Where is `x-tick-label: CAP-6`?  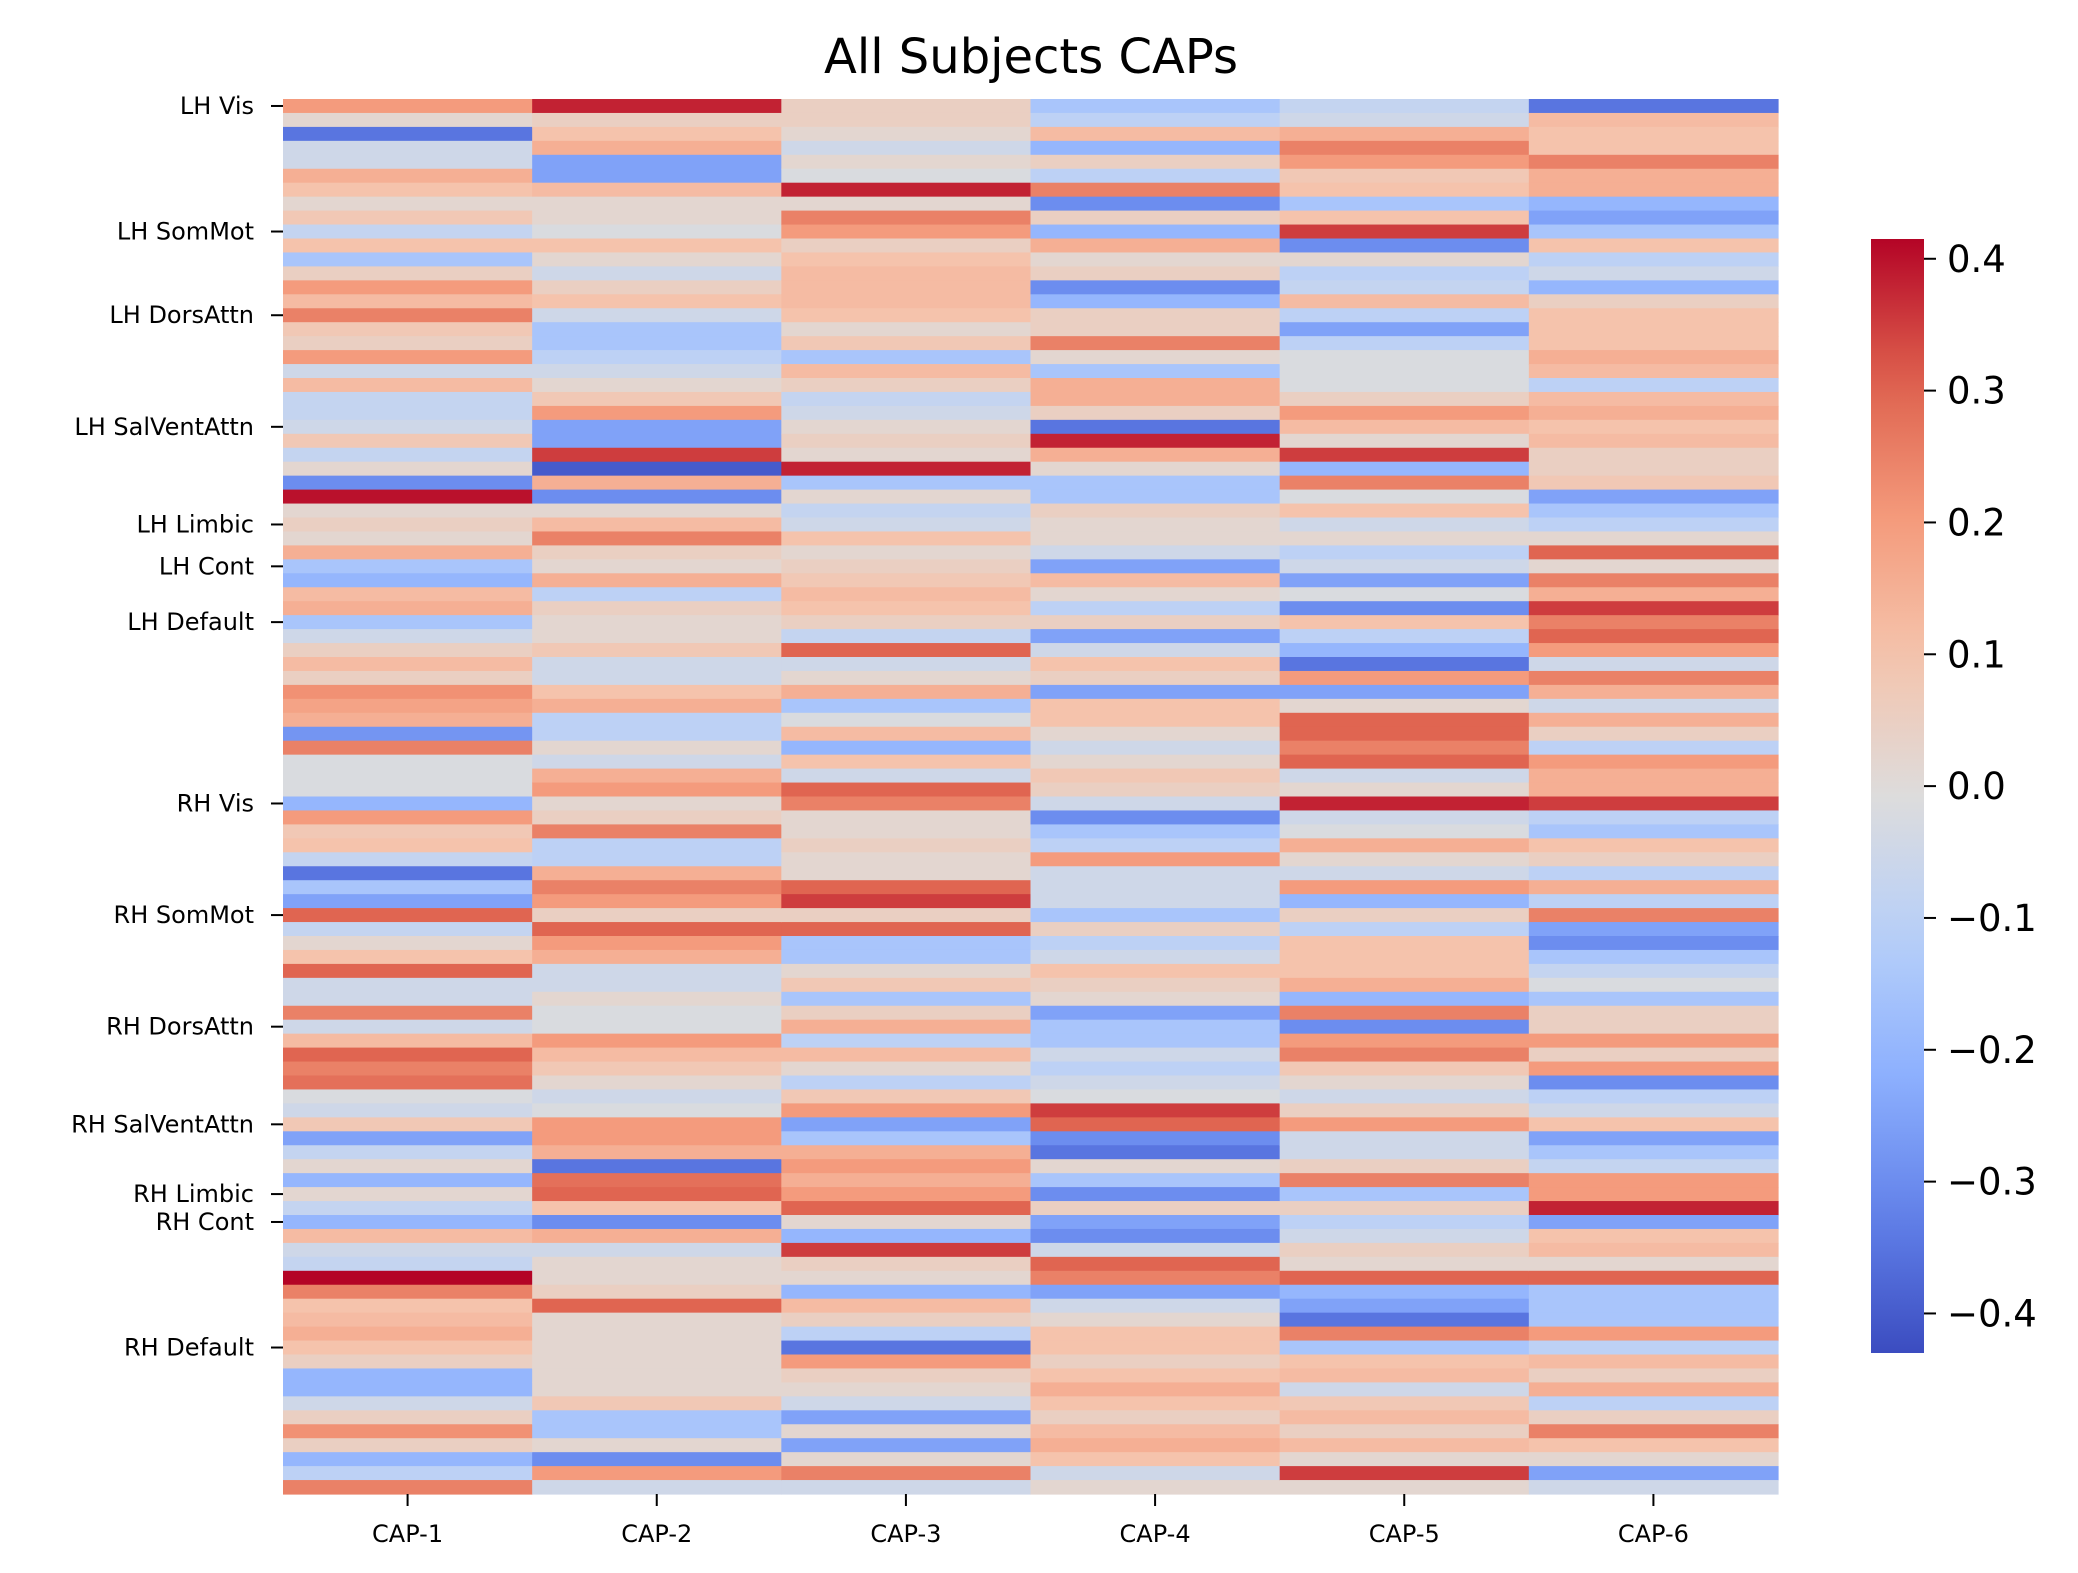 x-tick-label: CAP-6 is located at coordinates (1653, 1534).